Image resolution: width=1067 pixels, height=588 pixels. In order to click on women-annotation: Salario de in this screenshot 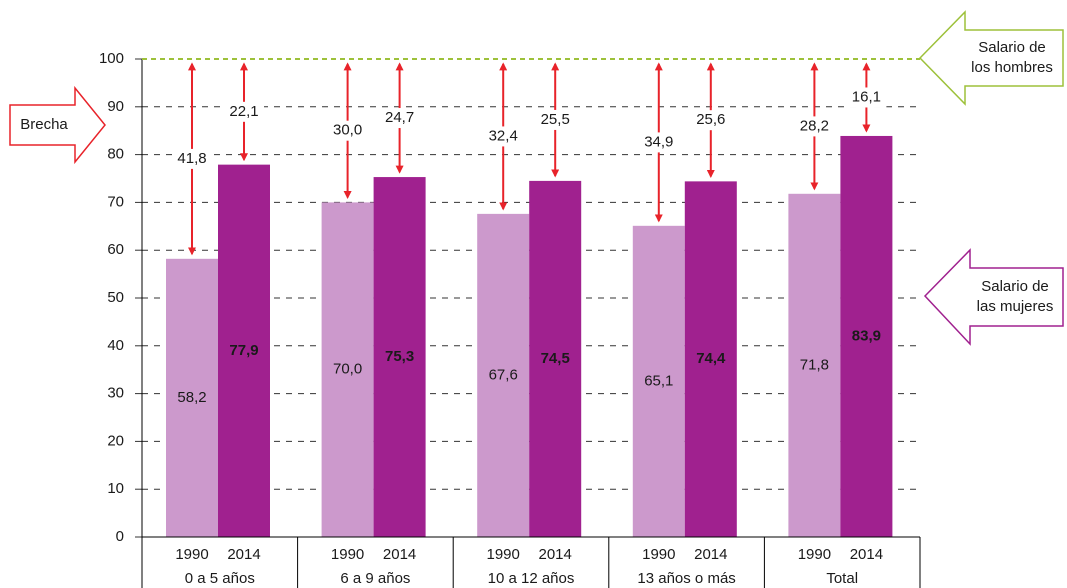, I will do `click(1015, 286)`.